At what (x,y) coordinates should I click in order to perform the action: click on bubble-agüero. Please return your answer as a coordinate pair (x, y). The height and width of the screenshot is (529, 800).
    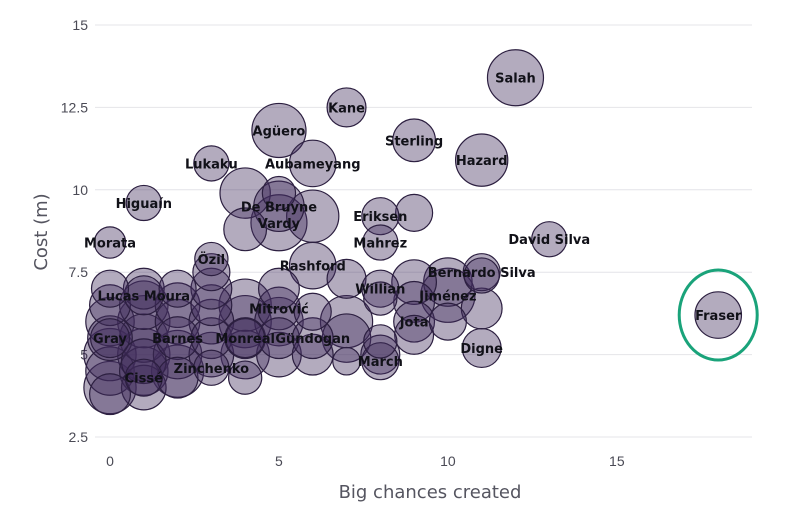
    Looking at the image, I should click on (279, 130).